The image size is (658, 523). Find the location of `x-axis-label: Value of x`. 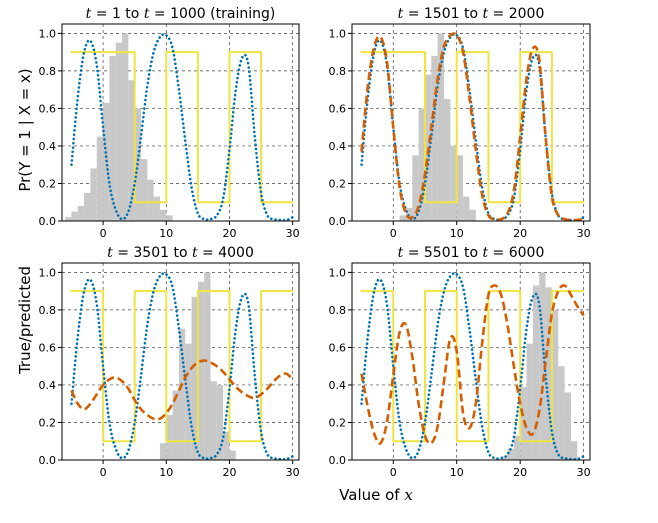

x-axis-label: Value of x is located at coordinates (376, 495).